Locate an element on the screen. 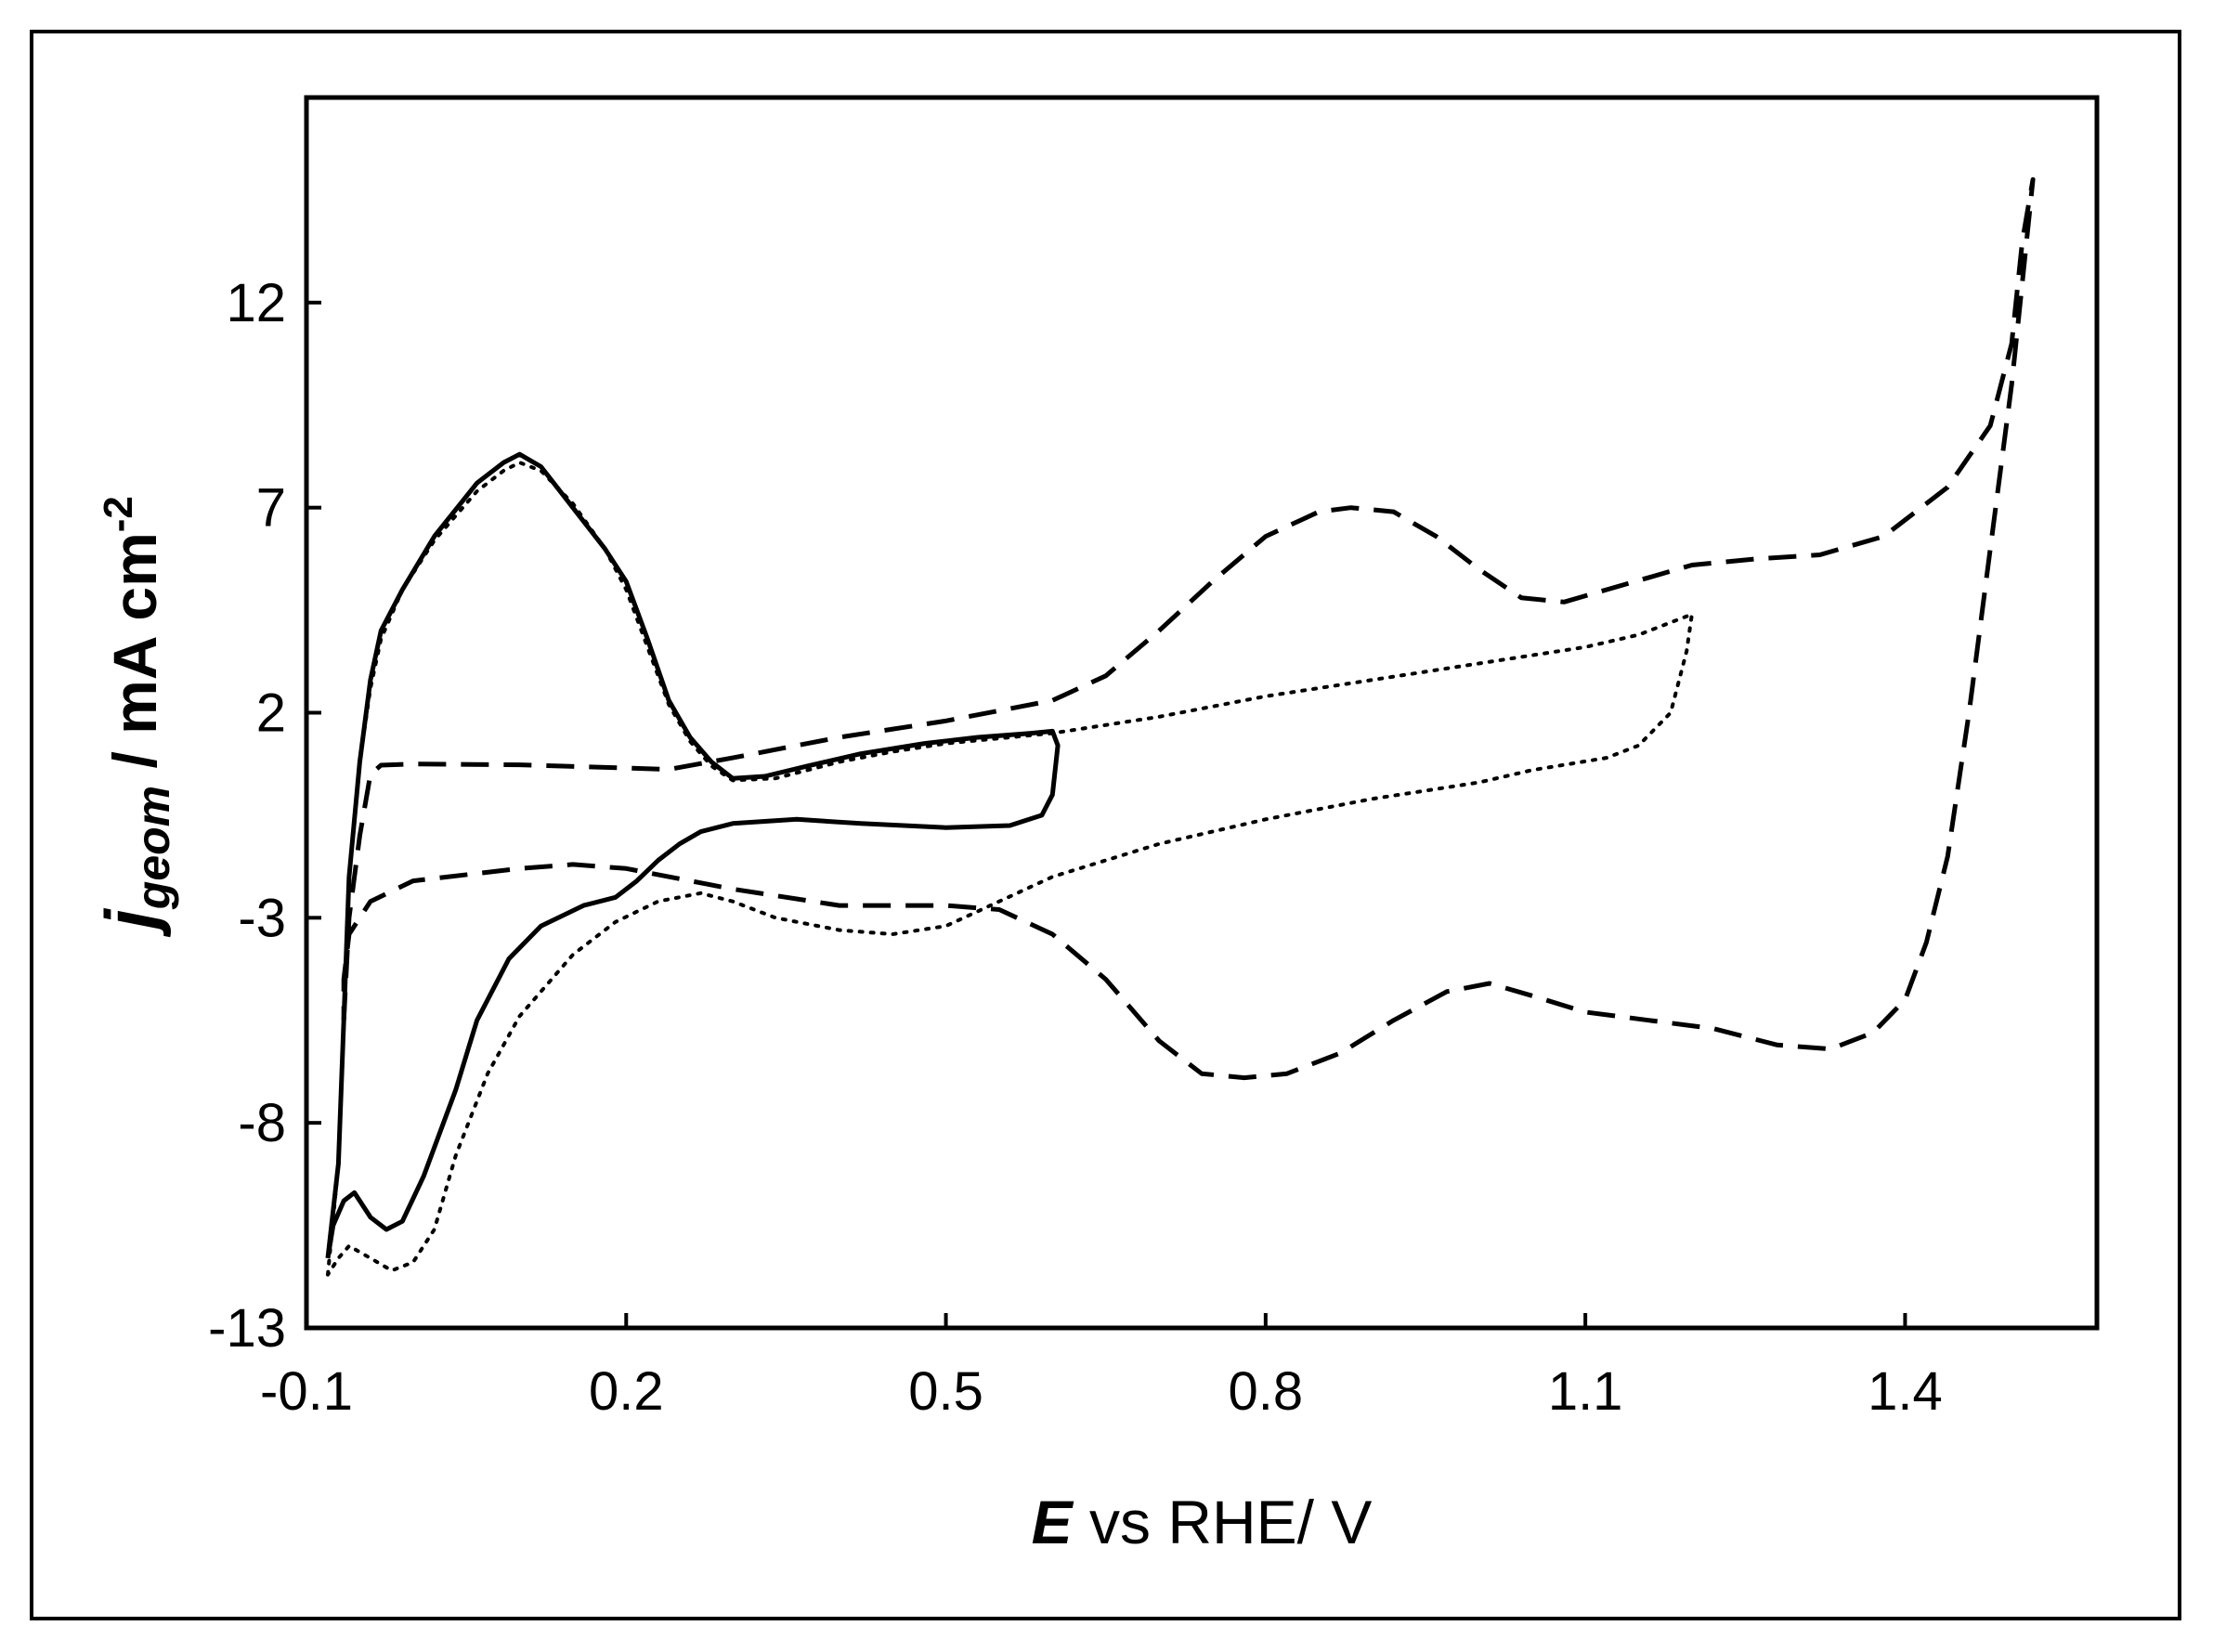 This screenshot has width=2213, height=1652. y-tick-label: 12 is located at coordinates (256, 303).